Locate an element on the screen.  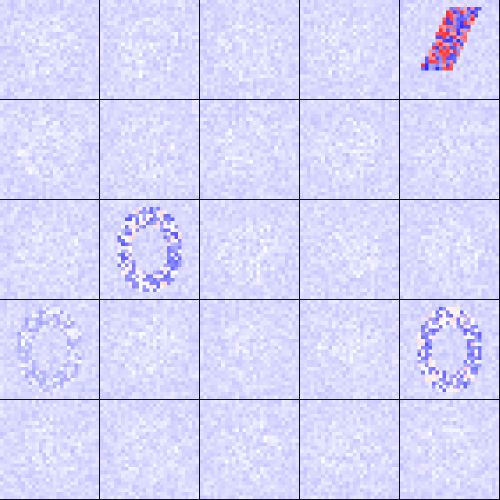
heatmap-tile-r1-c3 is located at coordinates (349, 149).